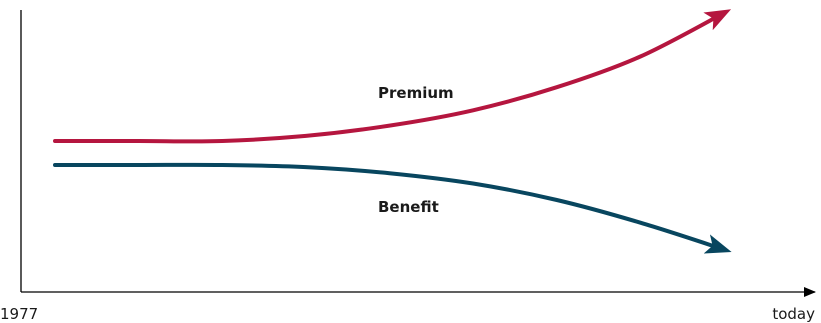 Image resolution: width=821 pixels, height=323 pixels. What do you see at coordinates (793, 314) in the screenshot?
I see `x-tick-label-end: today` at bounding box center [793, 314].